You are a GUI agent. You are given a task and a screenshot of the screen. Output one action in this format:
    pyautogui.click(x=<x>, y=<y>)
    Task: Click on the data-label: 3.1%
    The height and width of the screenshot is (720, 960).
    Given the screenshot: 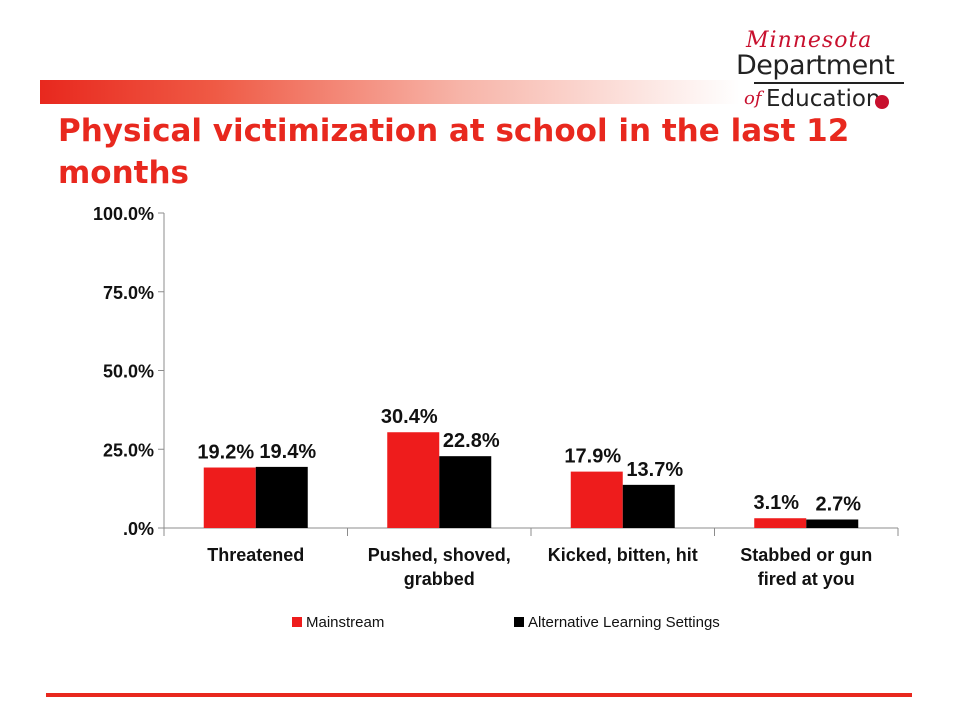 What is the action you would take?
    pyautogui.click(x=776, y=503)
    